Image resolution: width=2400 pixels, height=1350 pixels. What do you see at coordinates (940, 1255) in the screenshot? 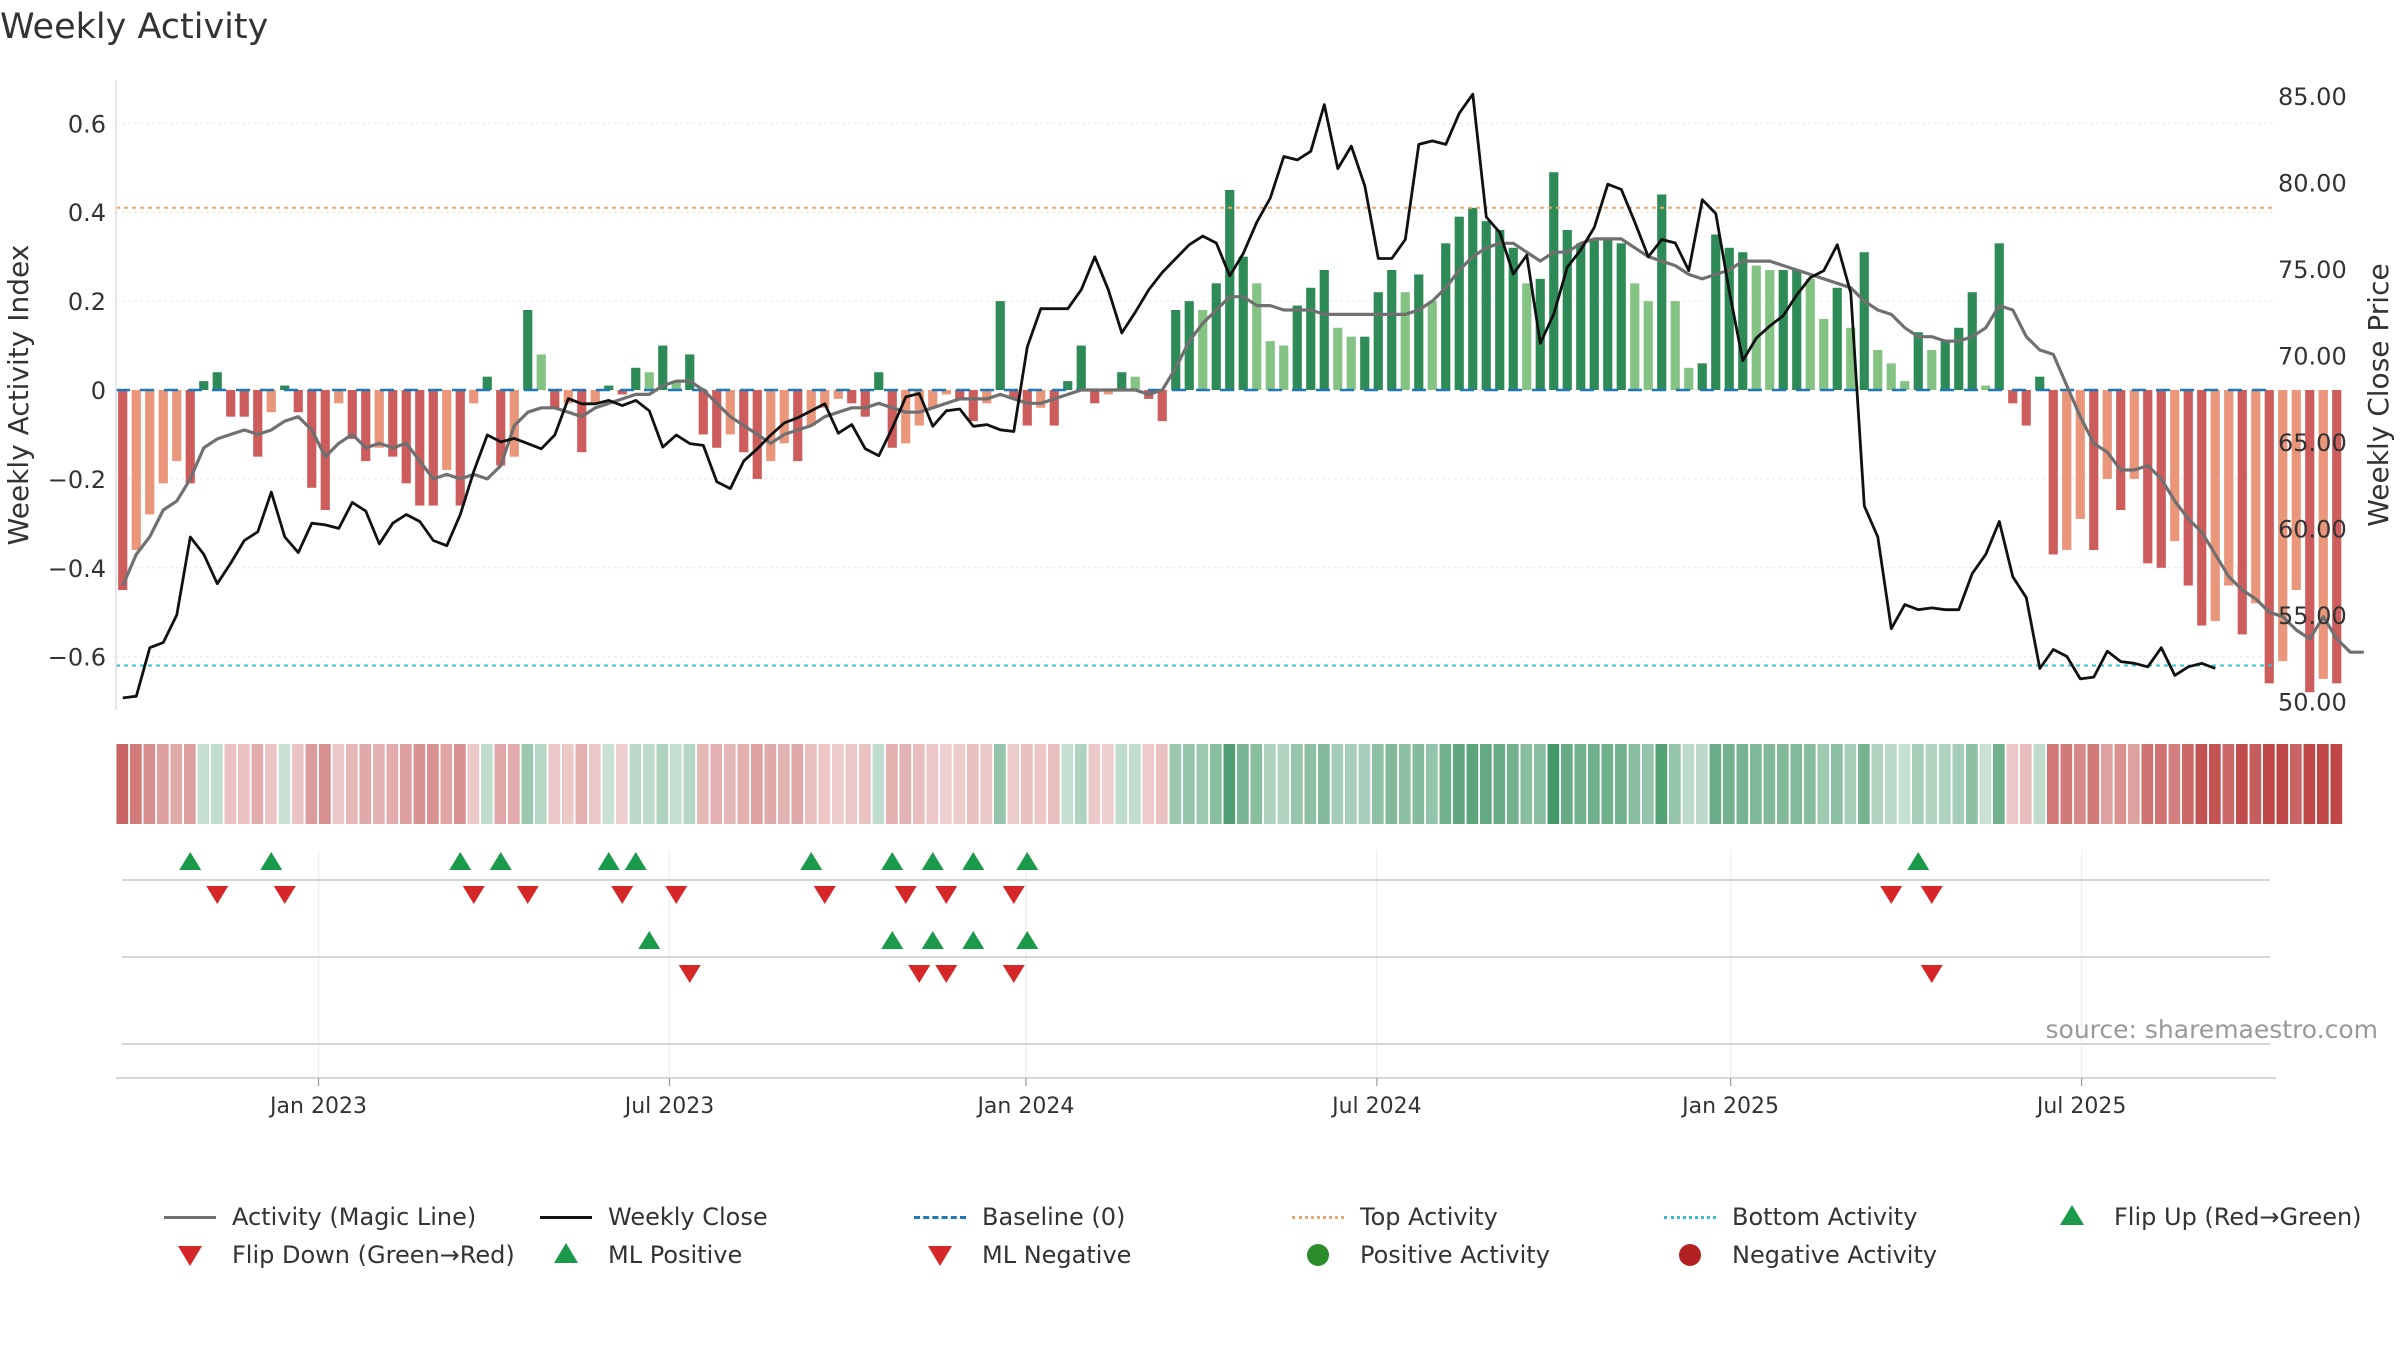
I see `triangle-down-icon` at bounding box center [940, 1255].